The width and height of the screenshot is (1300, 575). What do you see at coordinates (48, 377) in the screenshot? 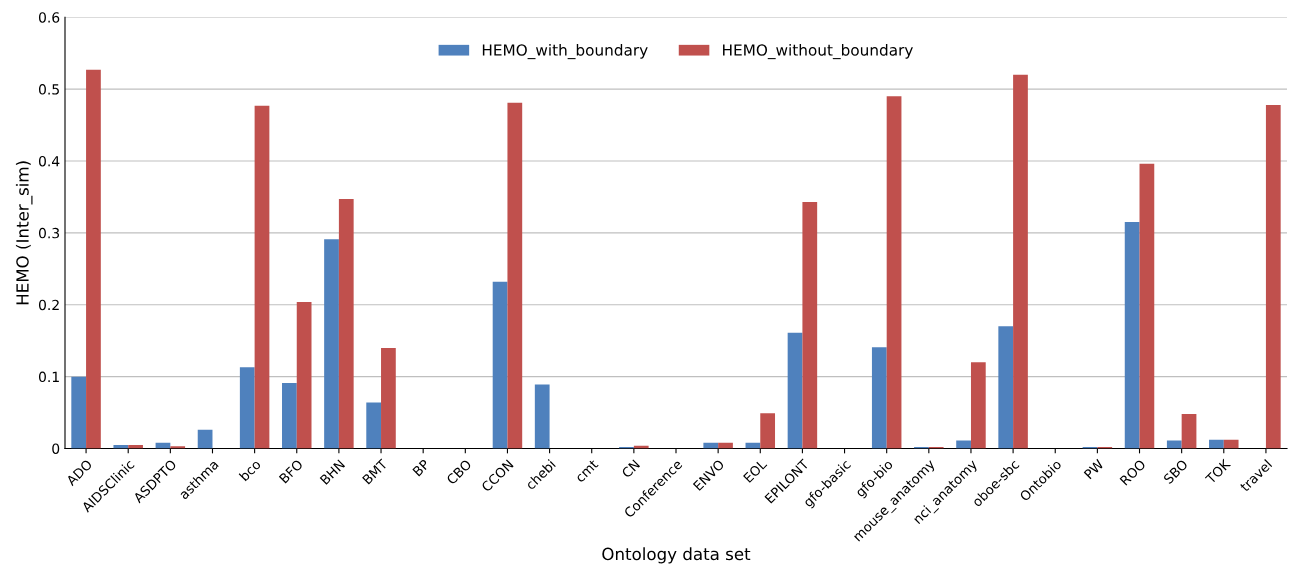
I see `y-tick-label: 0.1` at bounding box center [48, 377].